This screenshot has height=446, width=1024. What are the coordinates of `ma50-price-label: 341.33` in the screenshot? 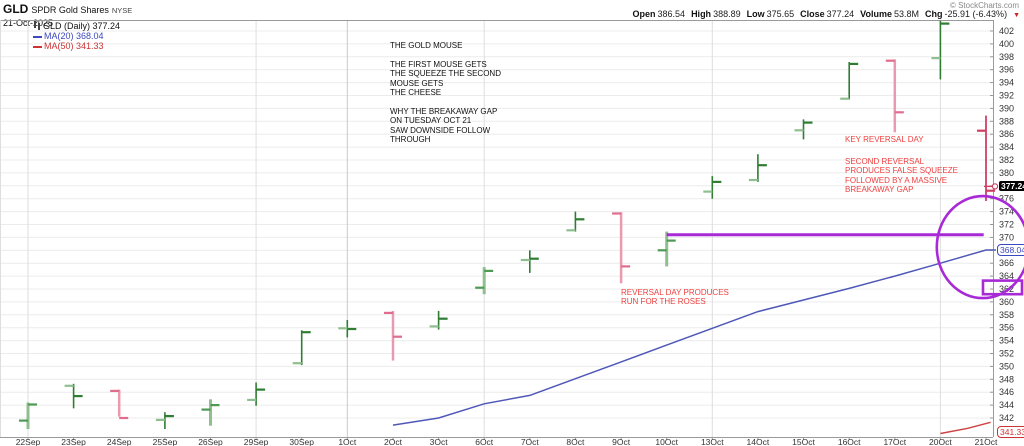 It's located at (1010, 432).